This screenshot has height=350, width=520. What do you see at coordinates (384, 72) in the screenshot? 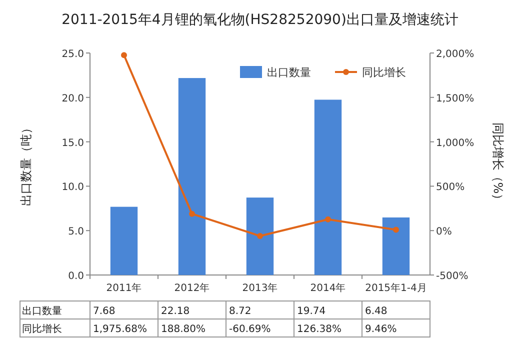
I see `legend-label: 同比增长` at bounding box center [384, 72].